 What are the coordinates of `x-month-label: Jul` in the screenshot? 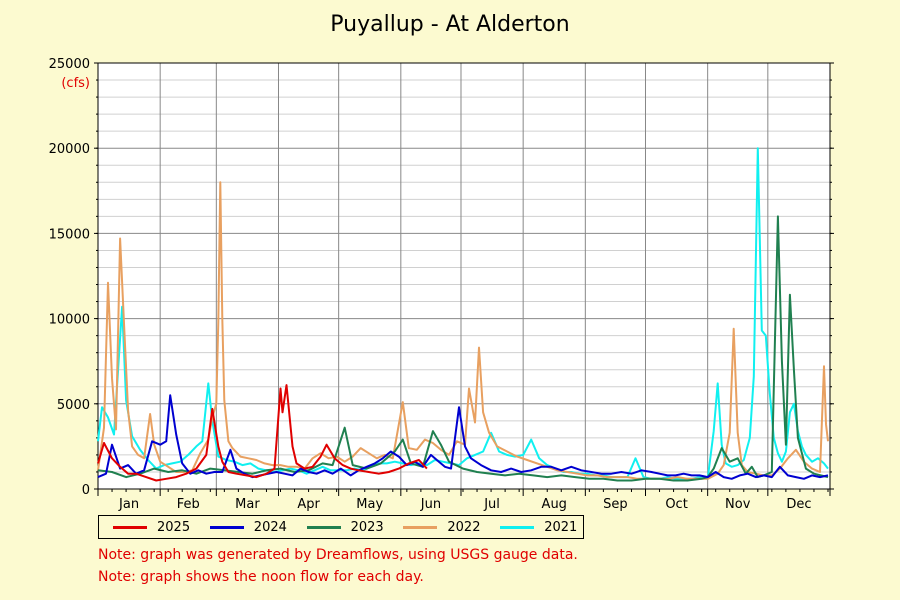 It's located at (491, 504).